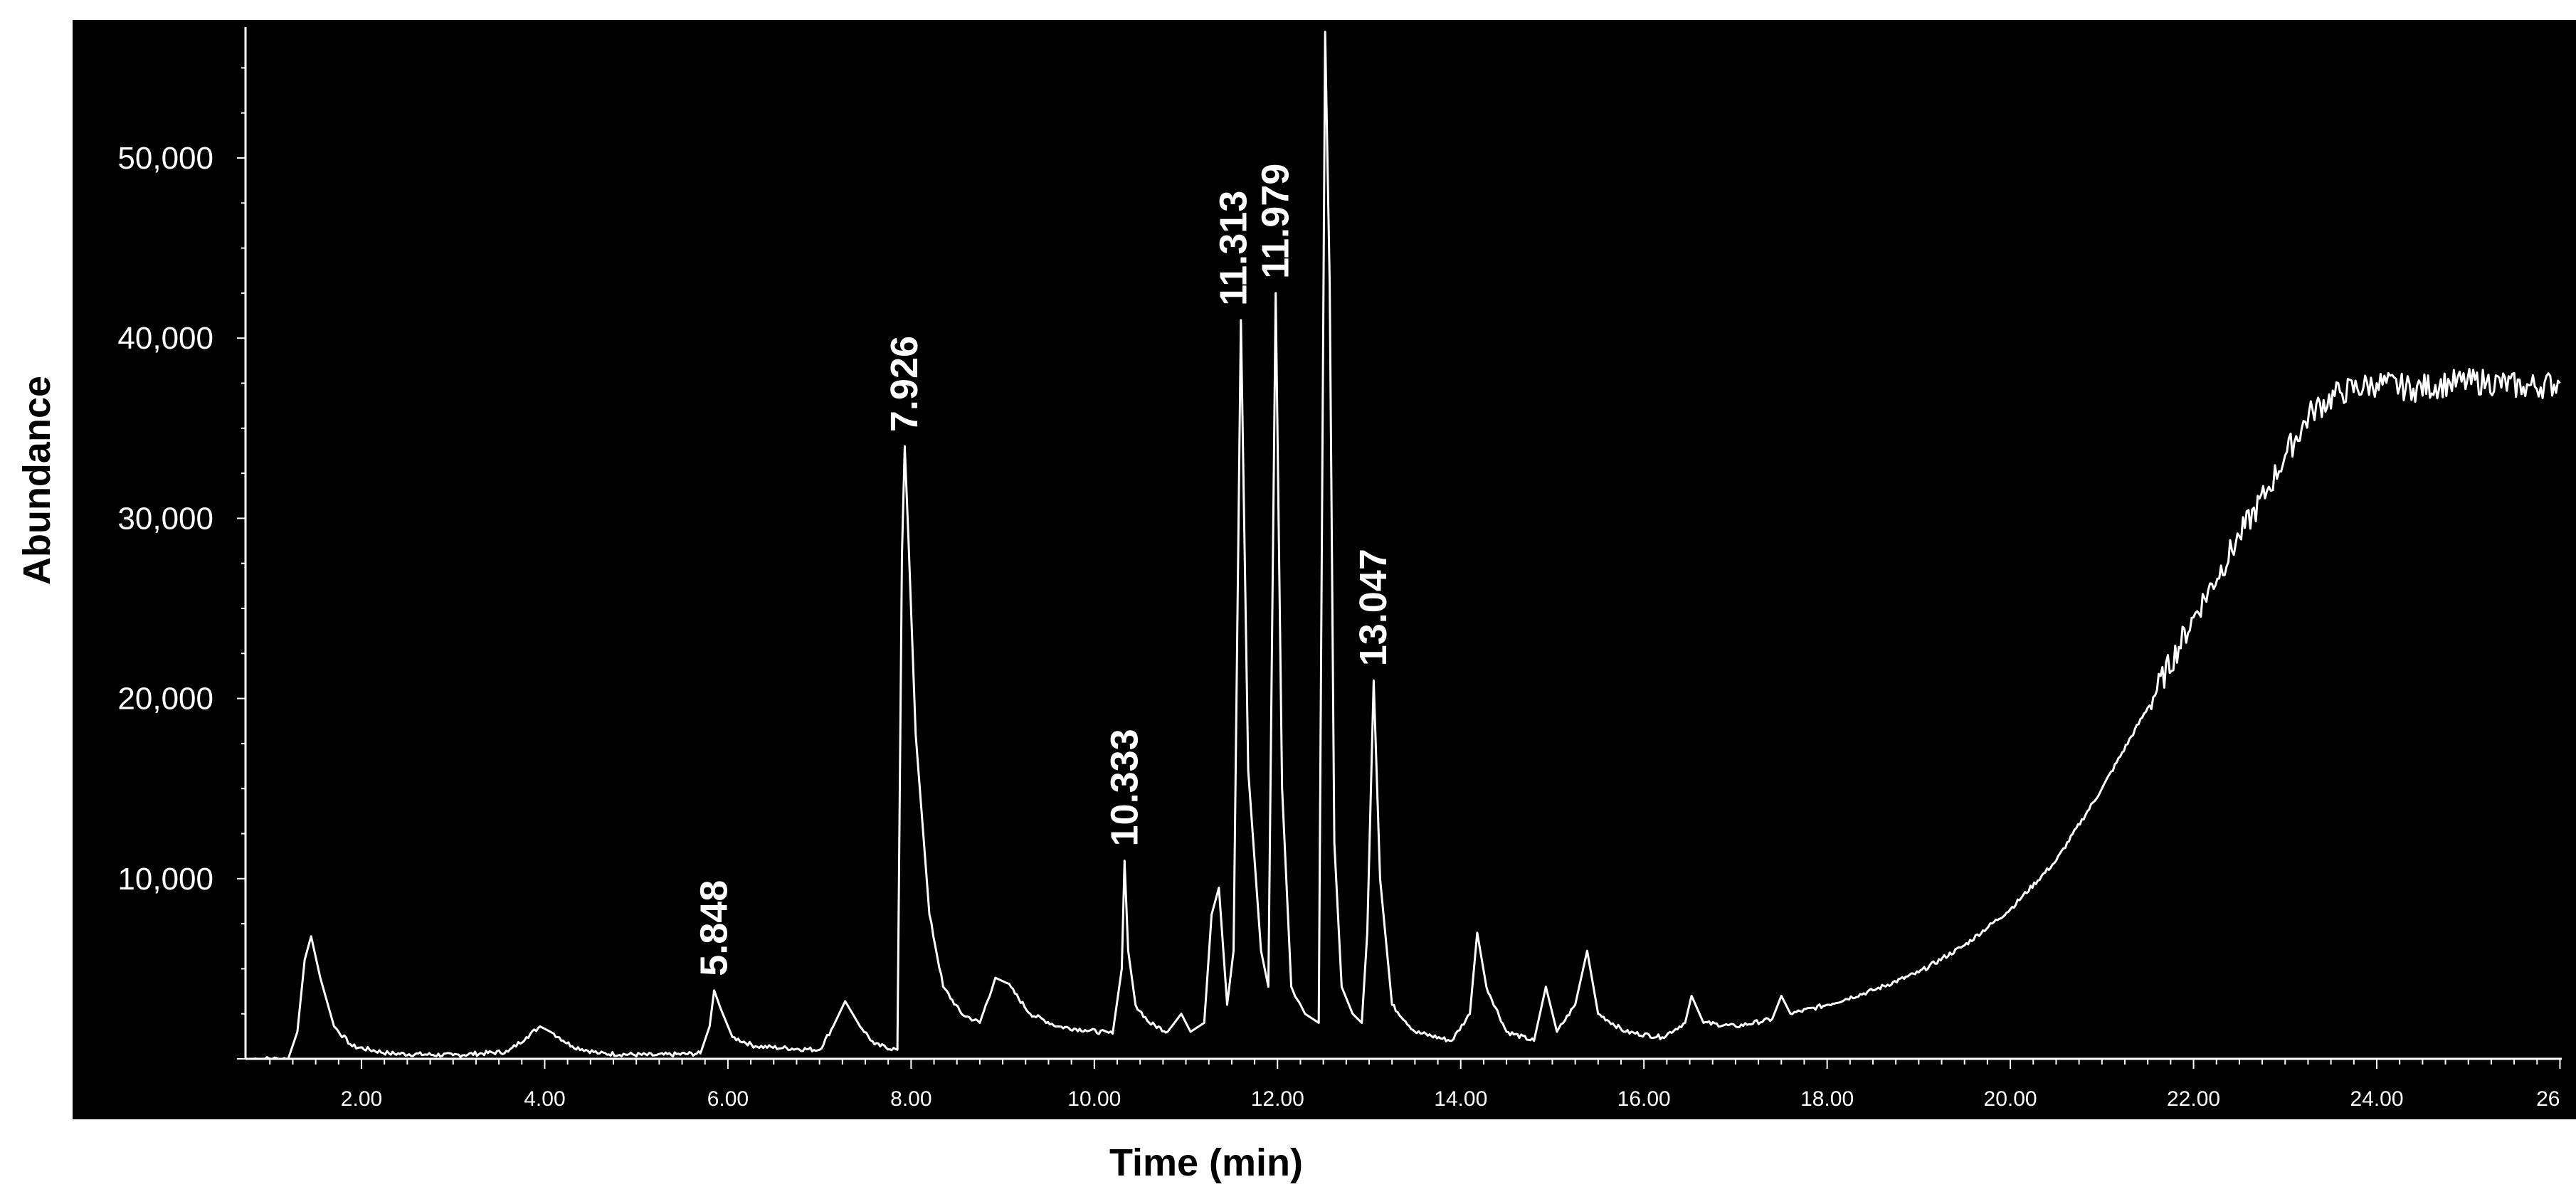  Describe the element at coordinates (165, 338) in the screenshot. I see `y-tick-label: 40,000` at that location.